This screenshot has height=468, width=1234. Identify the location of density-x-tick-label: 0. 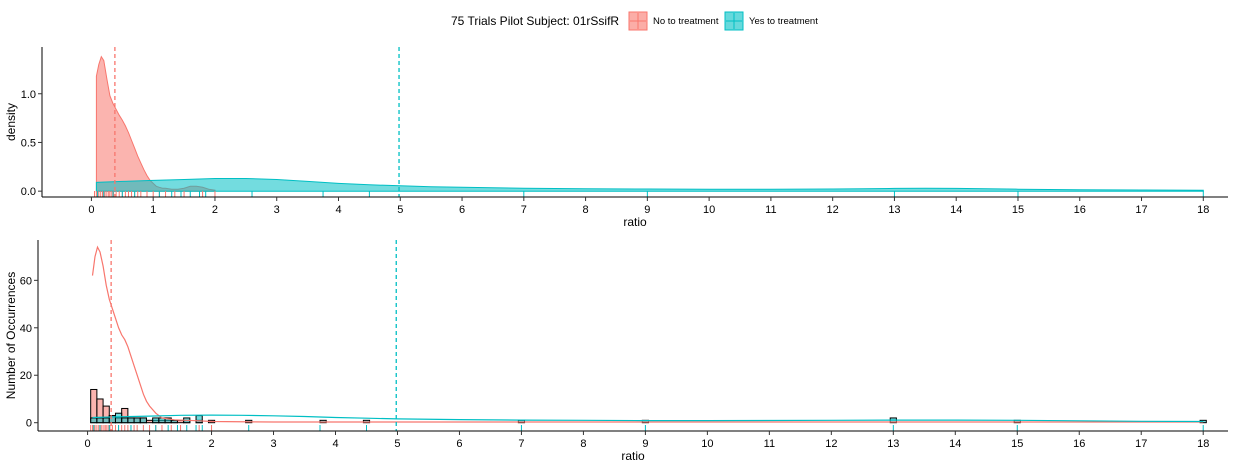
(91, 210).